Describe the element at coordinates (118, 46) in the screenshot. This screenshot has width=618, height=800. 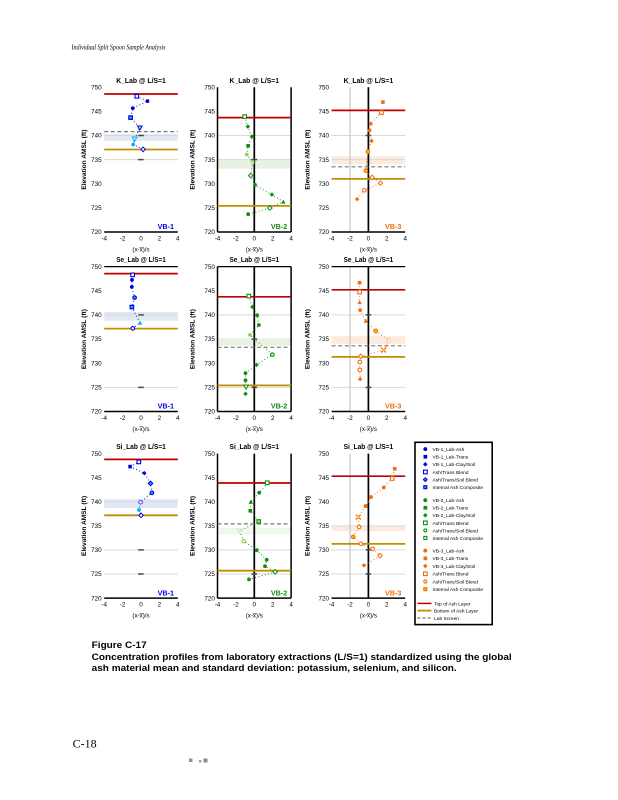
I see `svg-text:Individual Split Spoon Sample: Individual Split Spoon Sample Analysis` at that location.